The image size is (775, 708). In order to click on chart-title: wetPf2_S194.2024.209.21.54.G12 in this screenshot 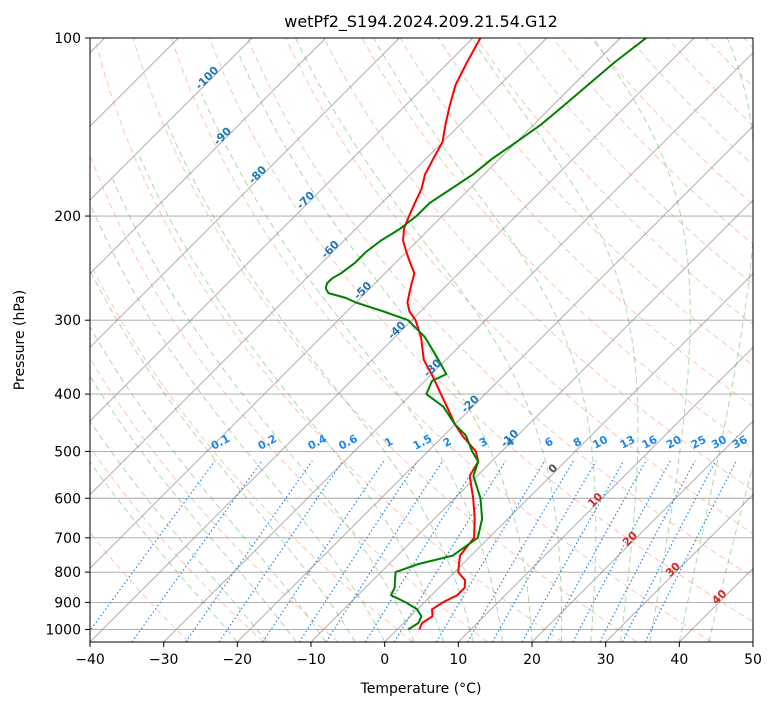, I will do `click(421, 22)`.